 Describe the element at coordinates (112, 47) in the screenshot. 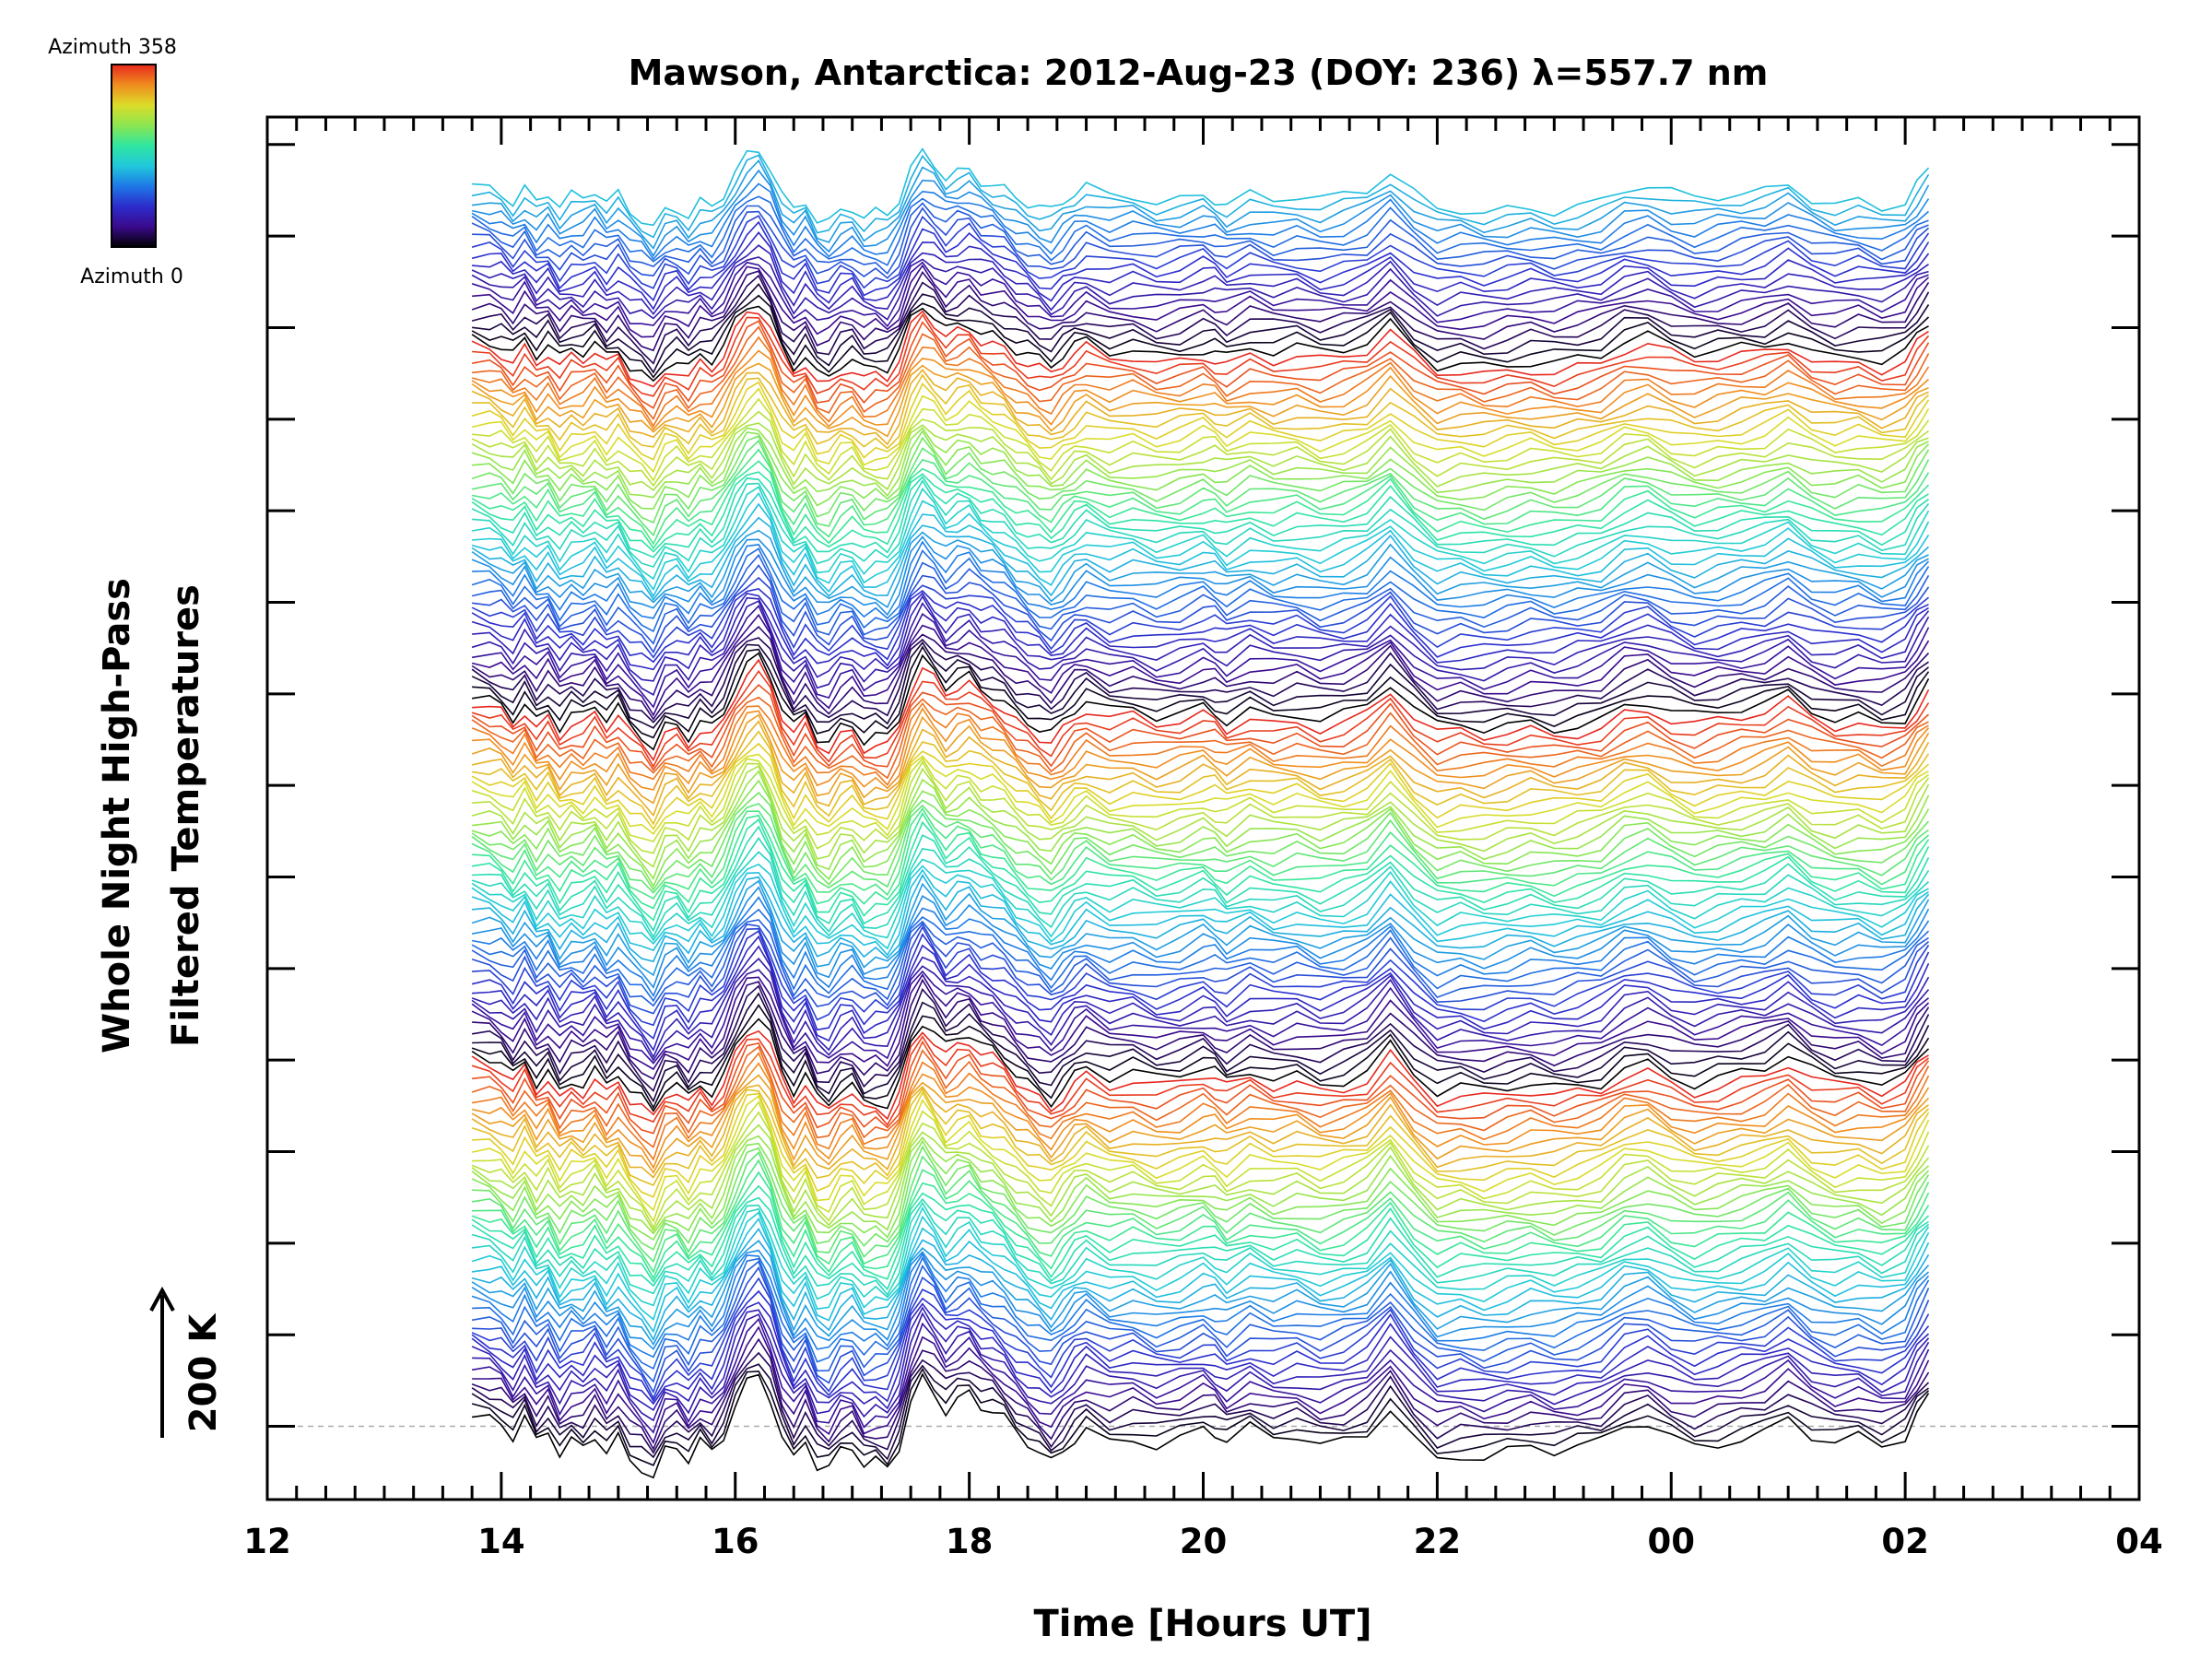

I see `colorbar-top-label: Azimuth 358` at that location.